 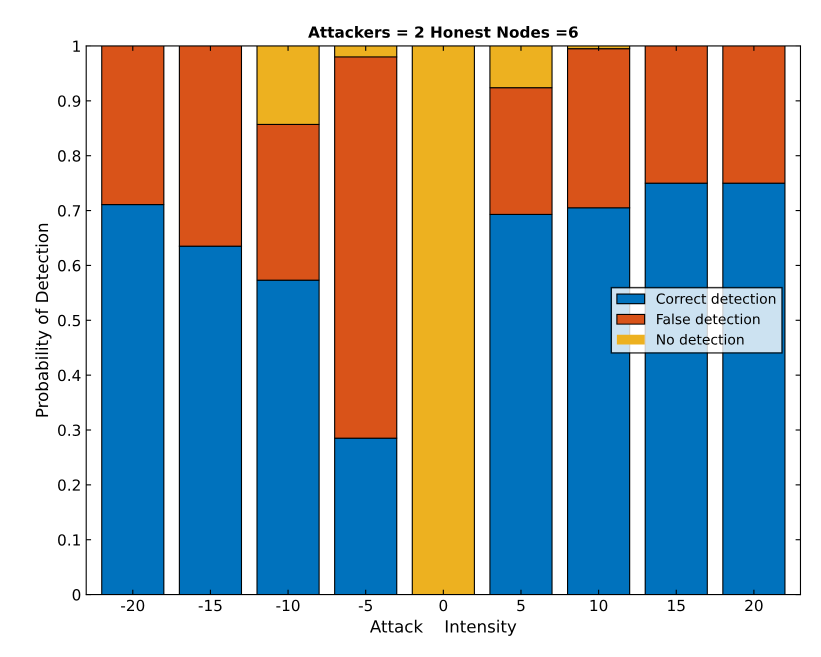 I want to click on x-tick-label: 20, so click(x=754, y=606).